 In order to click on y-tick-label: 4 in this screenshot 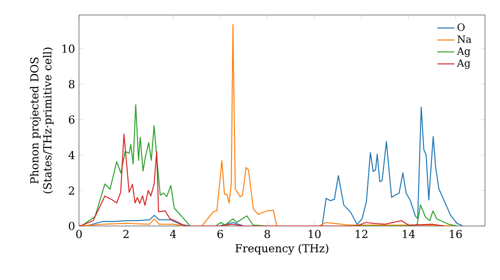, I will do `click(71, 155)`.